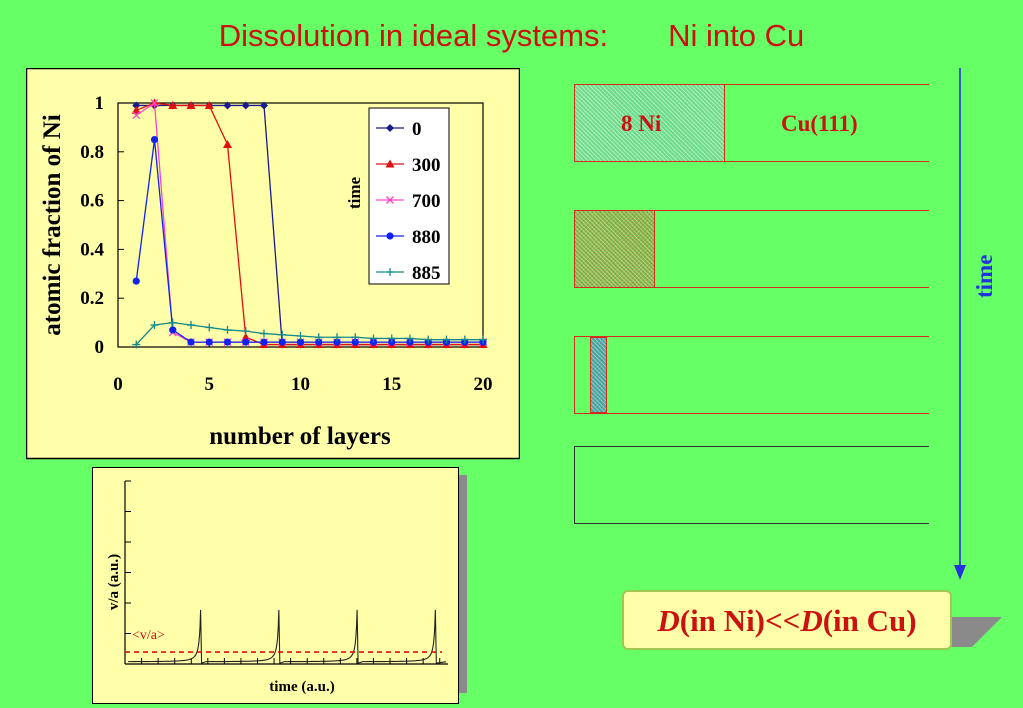 The height and width of the screenshot is (708, 1023). Describe the element at coordinates (426, 201) in the screenshot. I see `legend-label: 700` at that location.